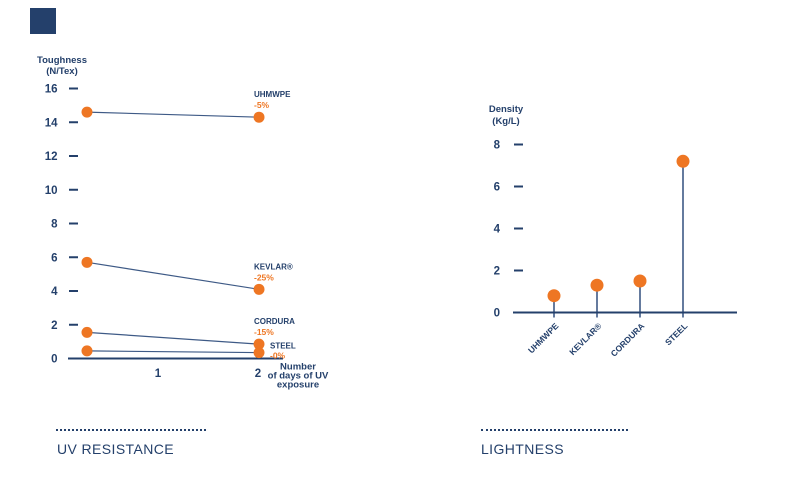  I want to click on y-axis-title: (Kg/L), so click(505, 121).